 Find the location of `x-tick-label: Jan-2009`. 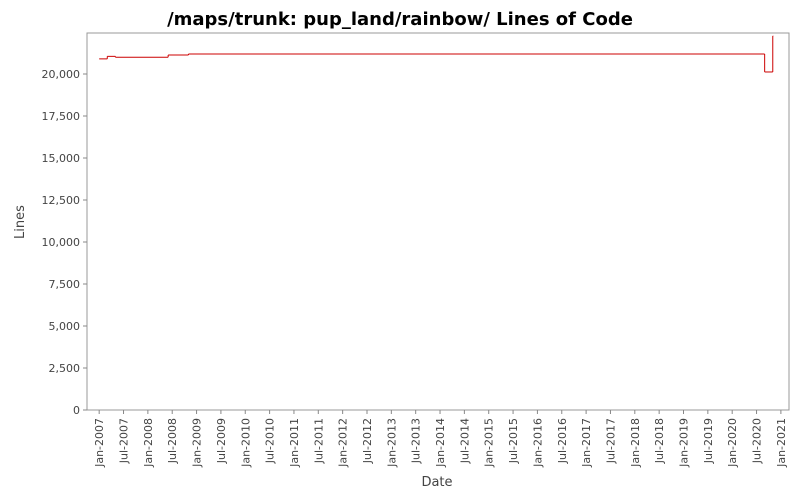

x-tick-label: Jan-2009 is located at coordinates (197, 443).